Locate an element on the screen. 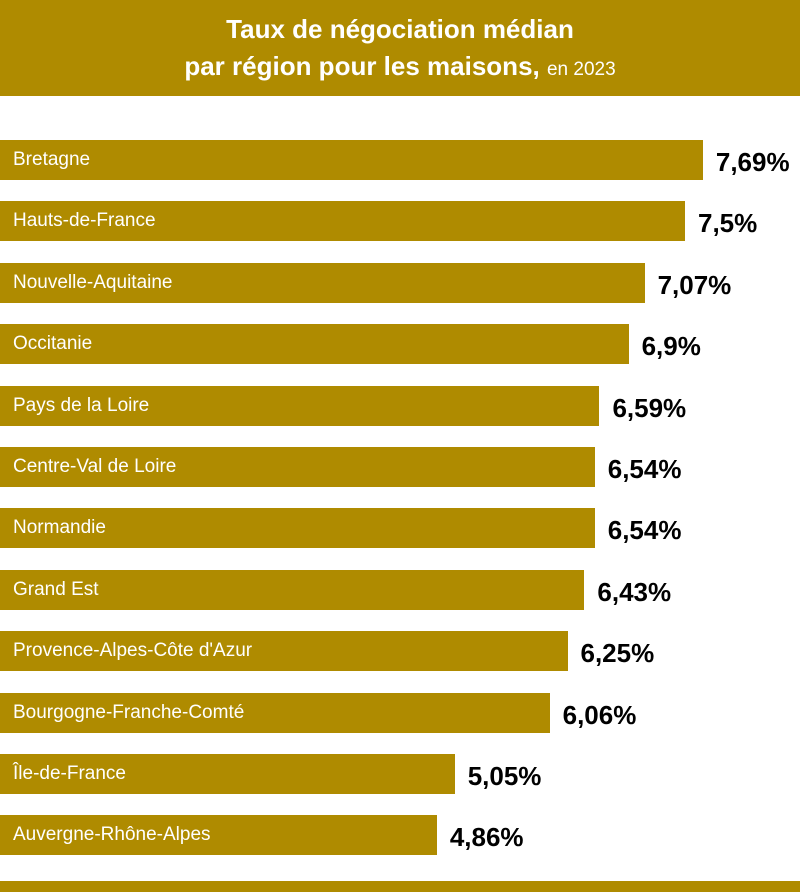 This screenshot has height=892, width=800. chart-title-line2-text: par région pour les maisons, is located at coordinates (362, 66).